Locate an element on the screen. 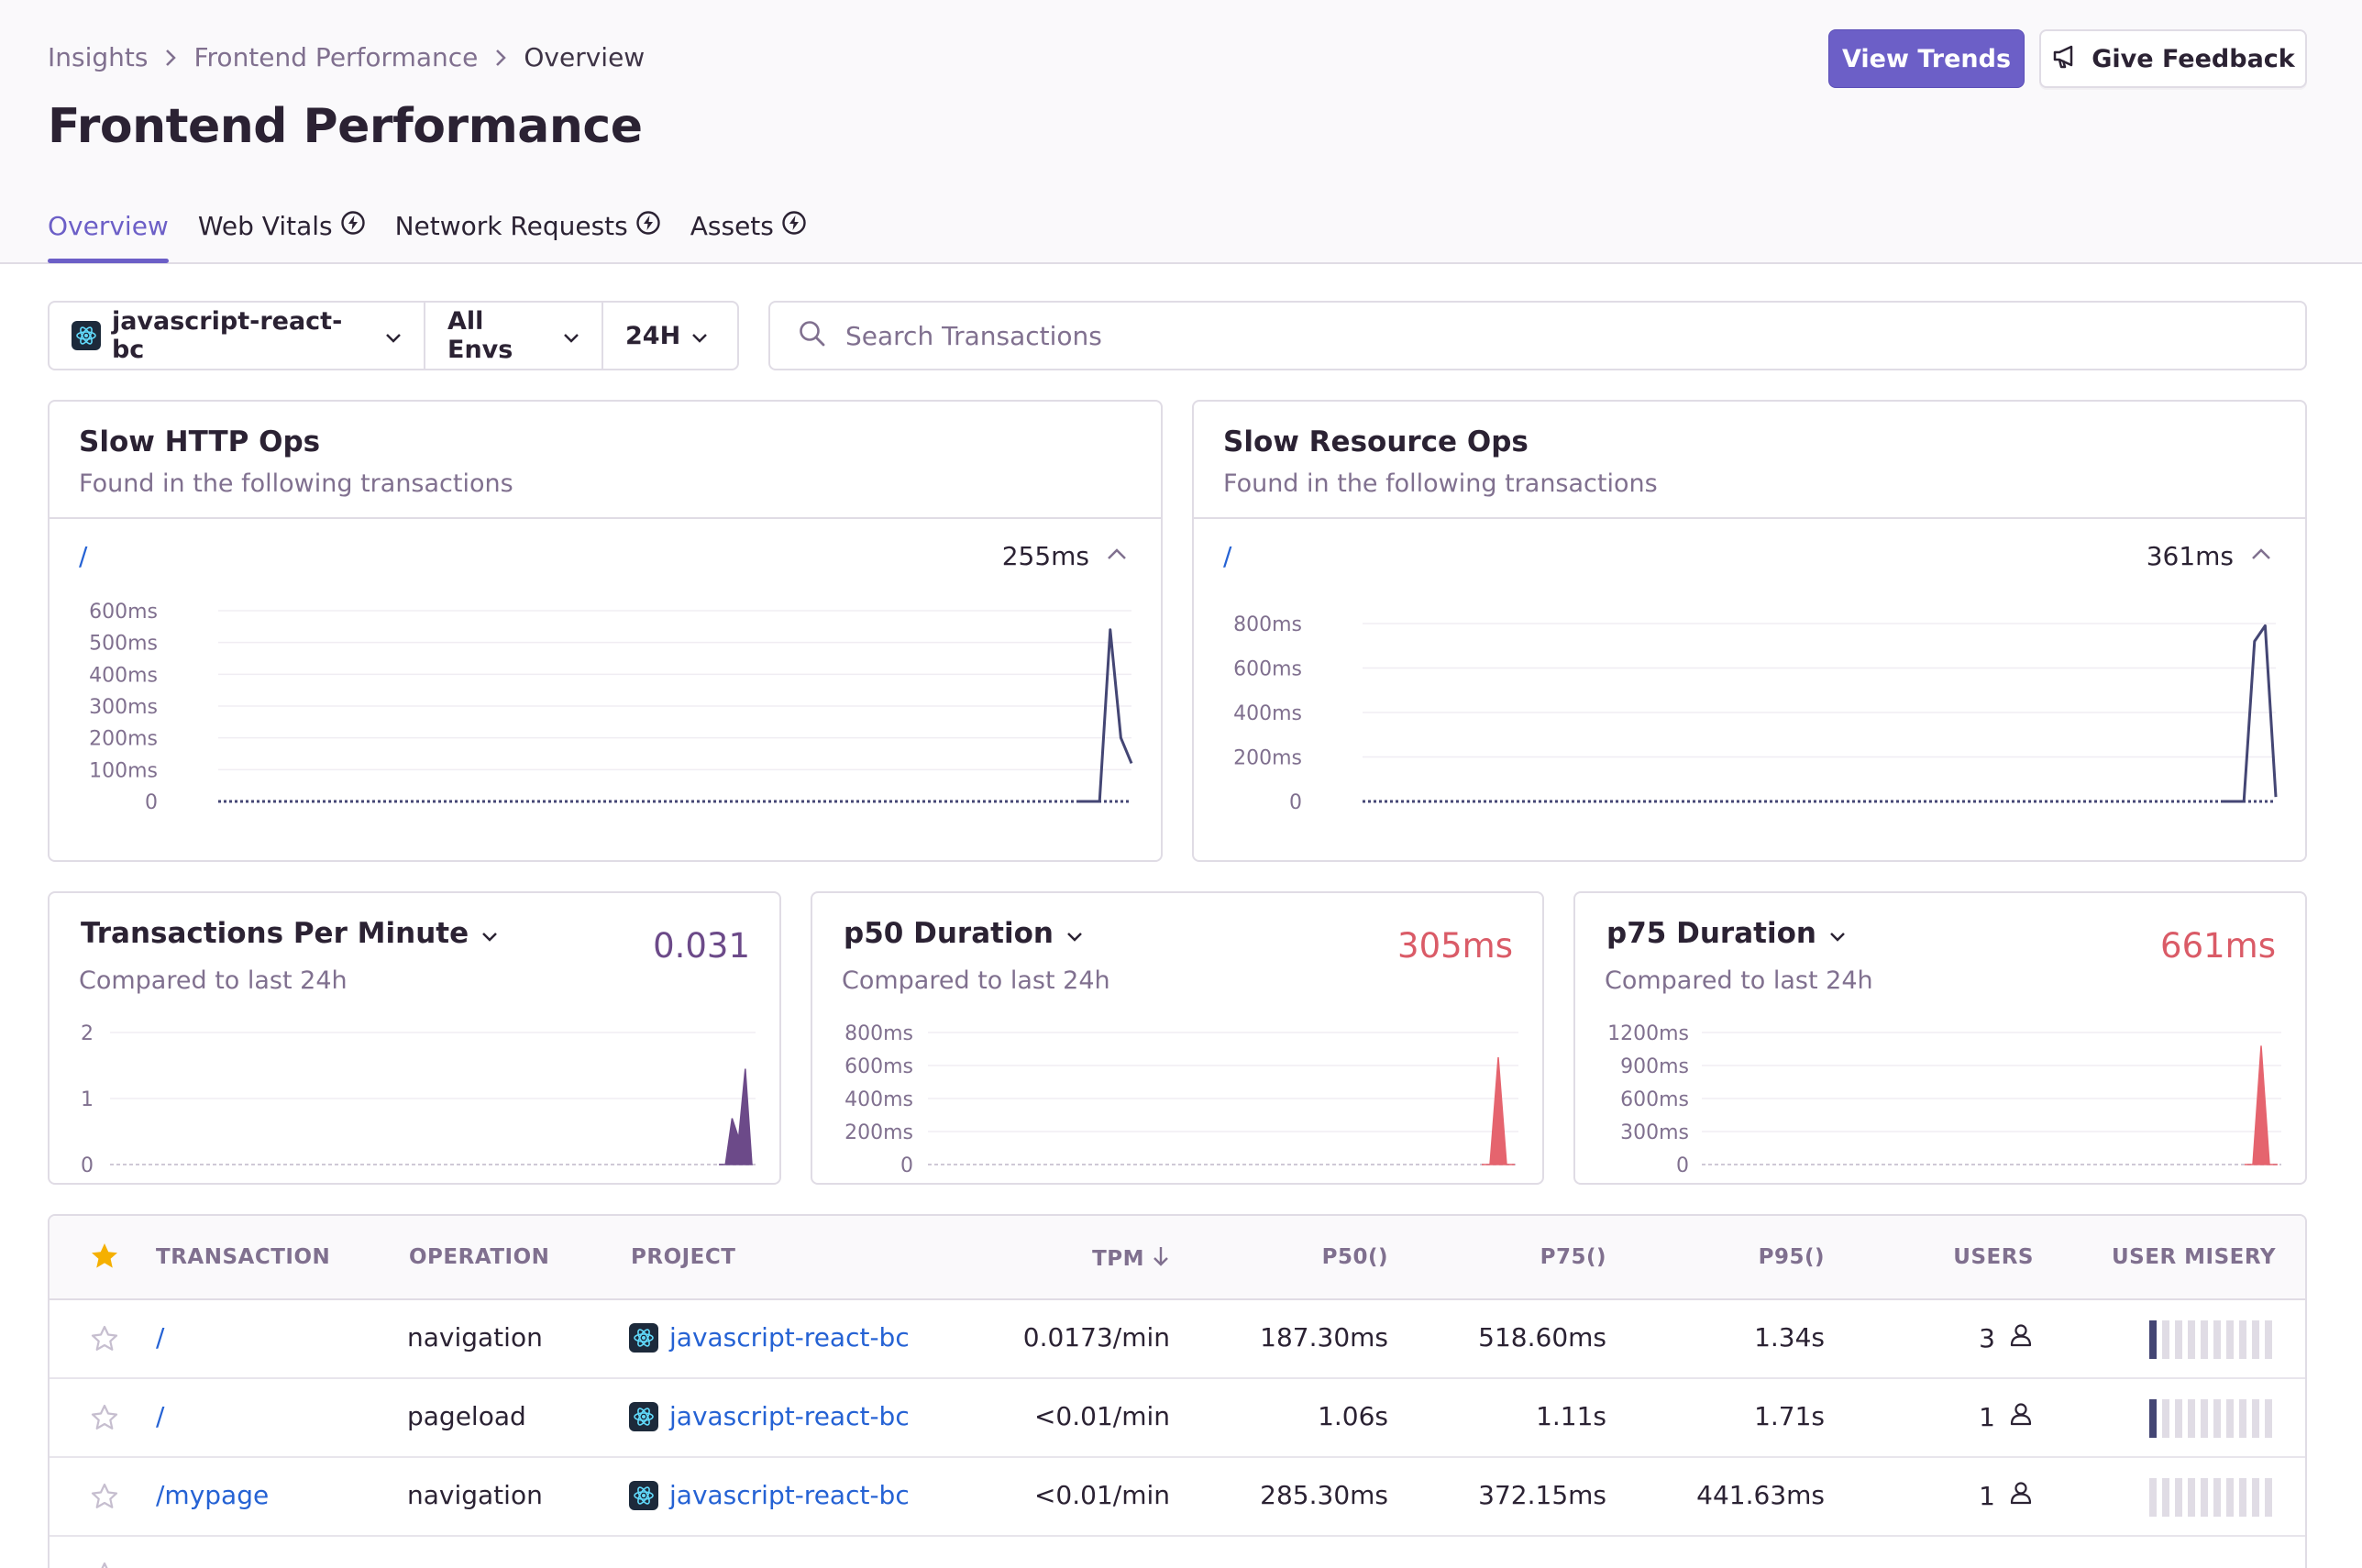 This screenshot has height=1568, width=2362. series-line is located at coordinates (1105, 716).